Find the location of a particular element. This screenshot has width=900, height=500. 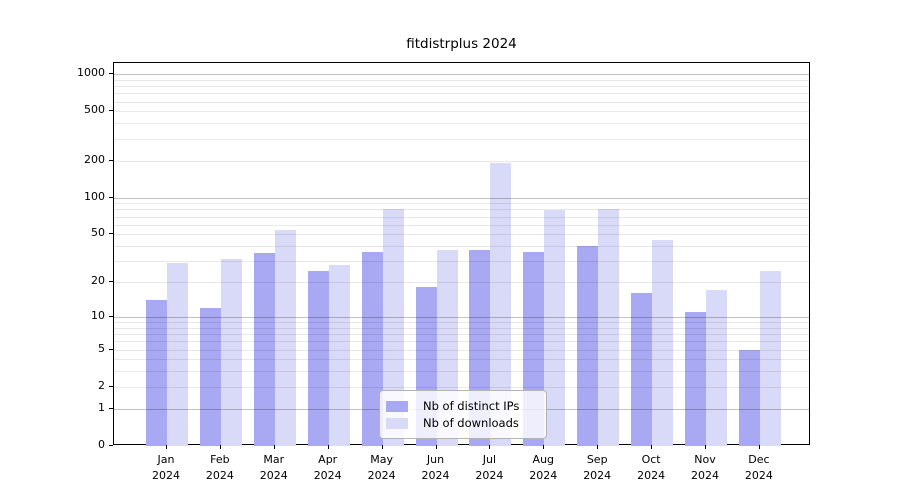

y-tick-label: 0 is located at coordinates (101, 444).